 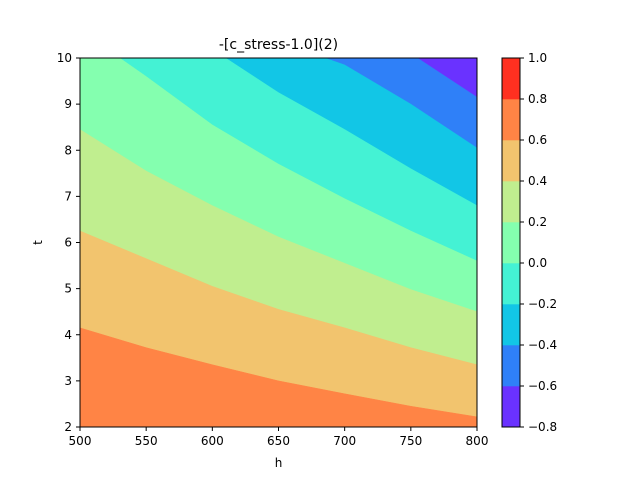 I want to click on x-tick-label: 800, so click(x=477, y=441).